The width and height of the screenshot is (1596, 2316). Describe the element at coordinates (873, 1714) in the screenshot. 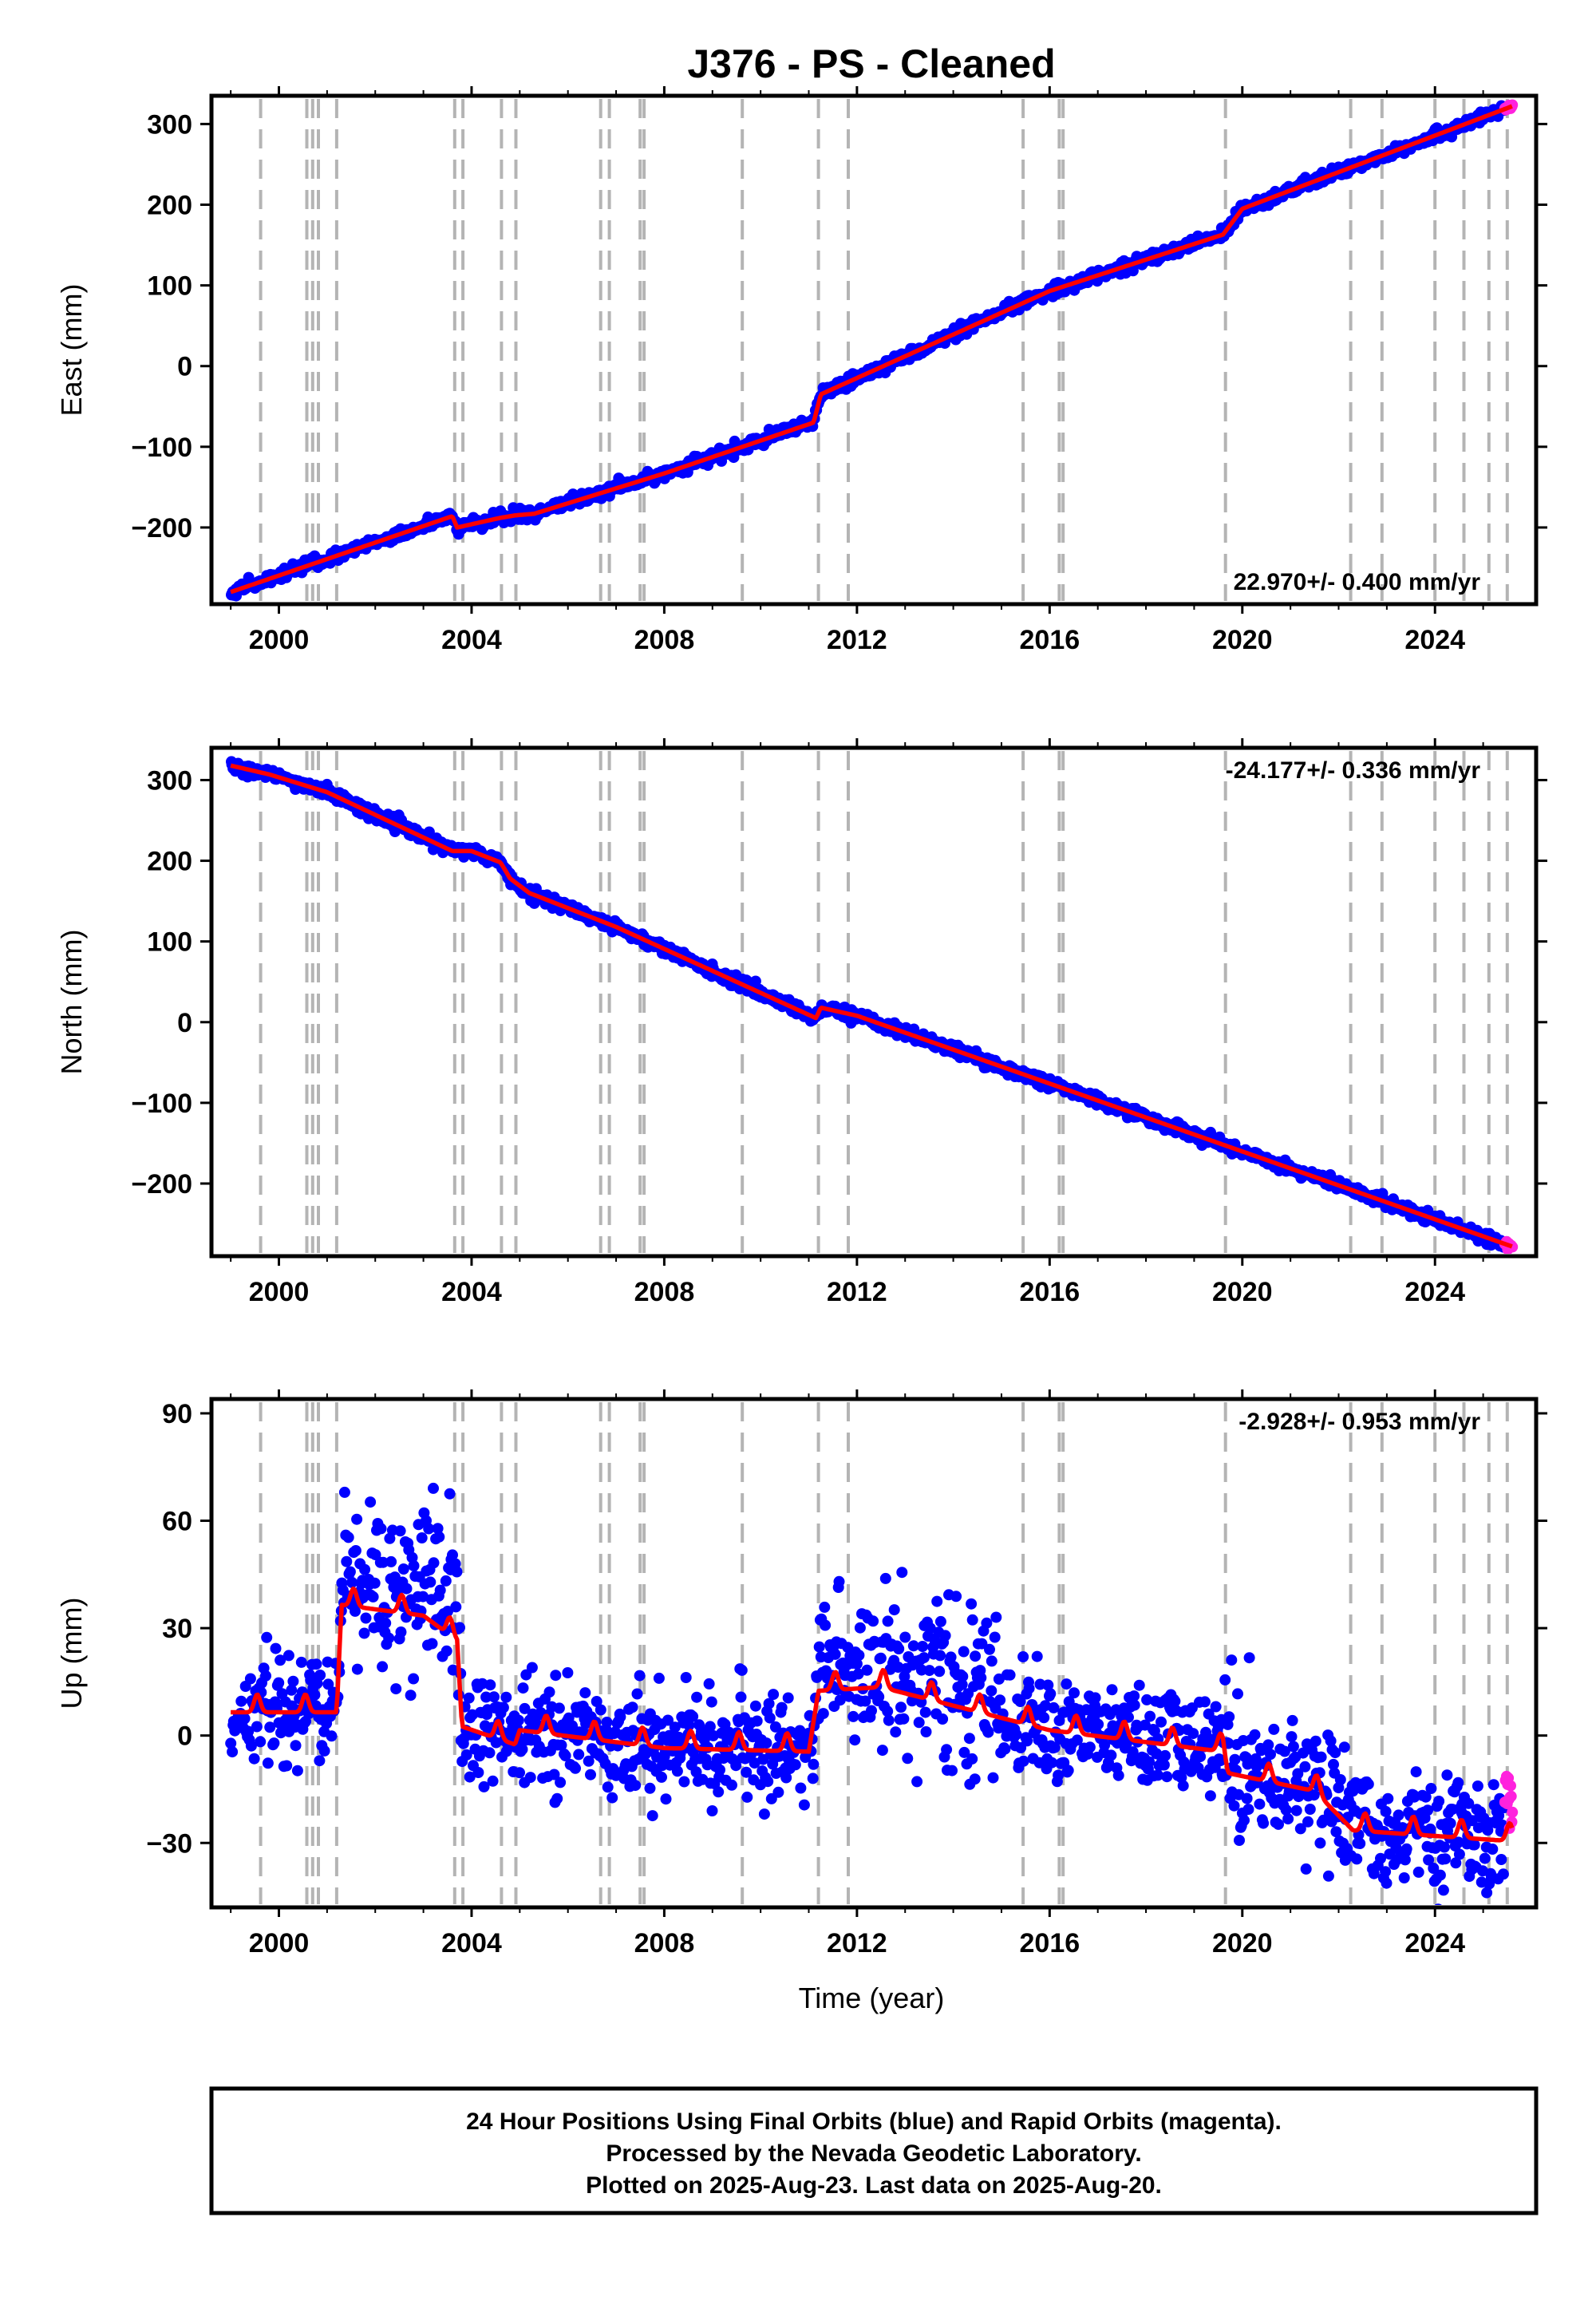

I see `model-fit-line` at that location.